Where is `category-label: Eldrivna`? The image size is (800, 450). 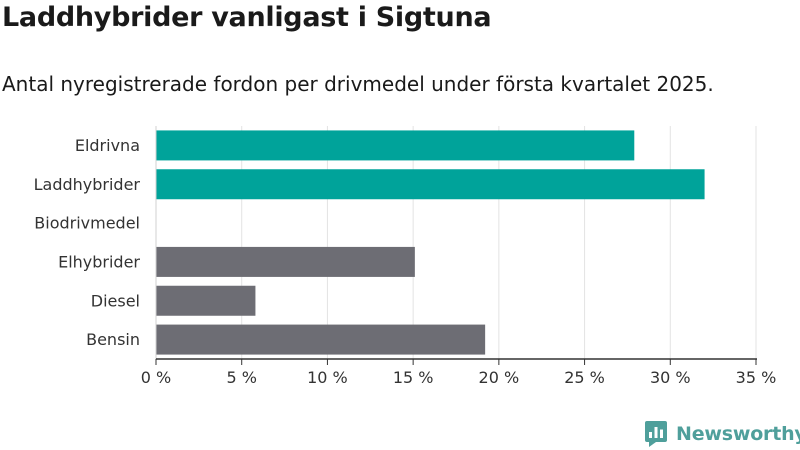 category-label: Eldrivna is located at coordinates (107, 145).